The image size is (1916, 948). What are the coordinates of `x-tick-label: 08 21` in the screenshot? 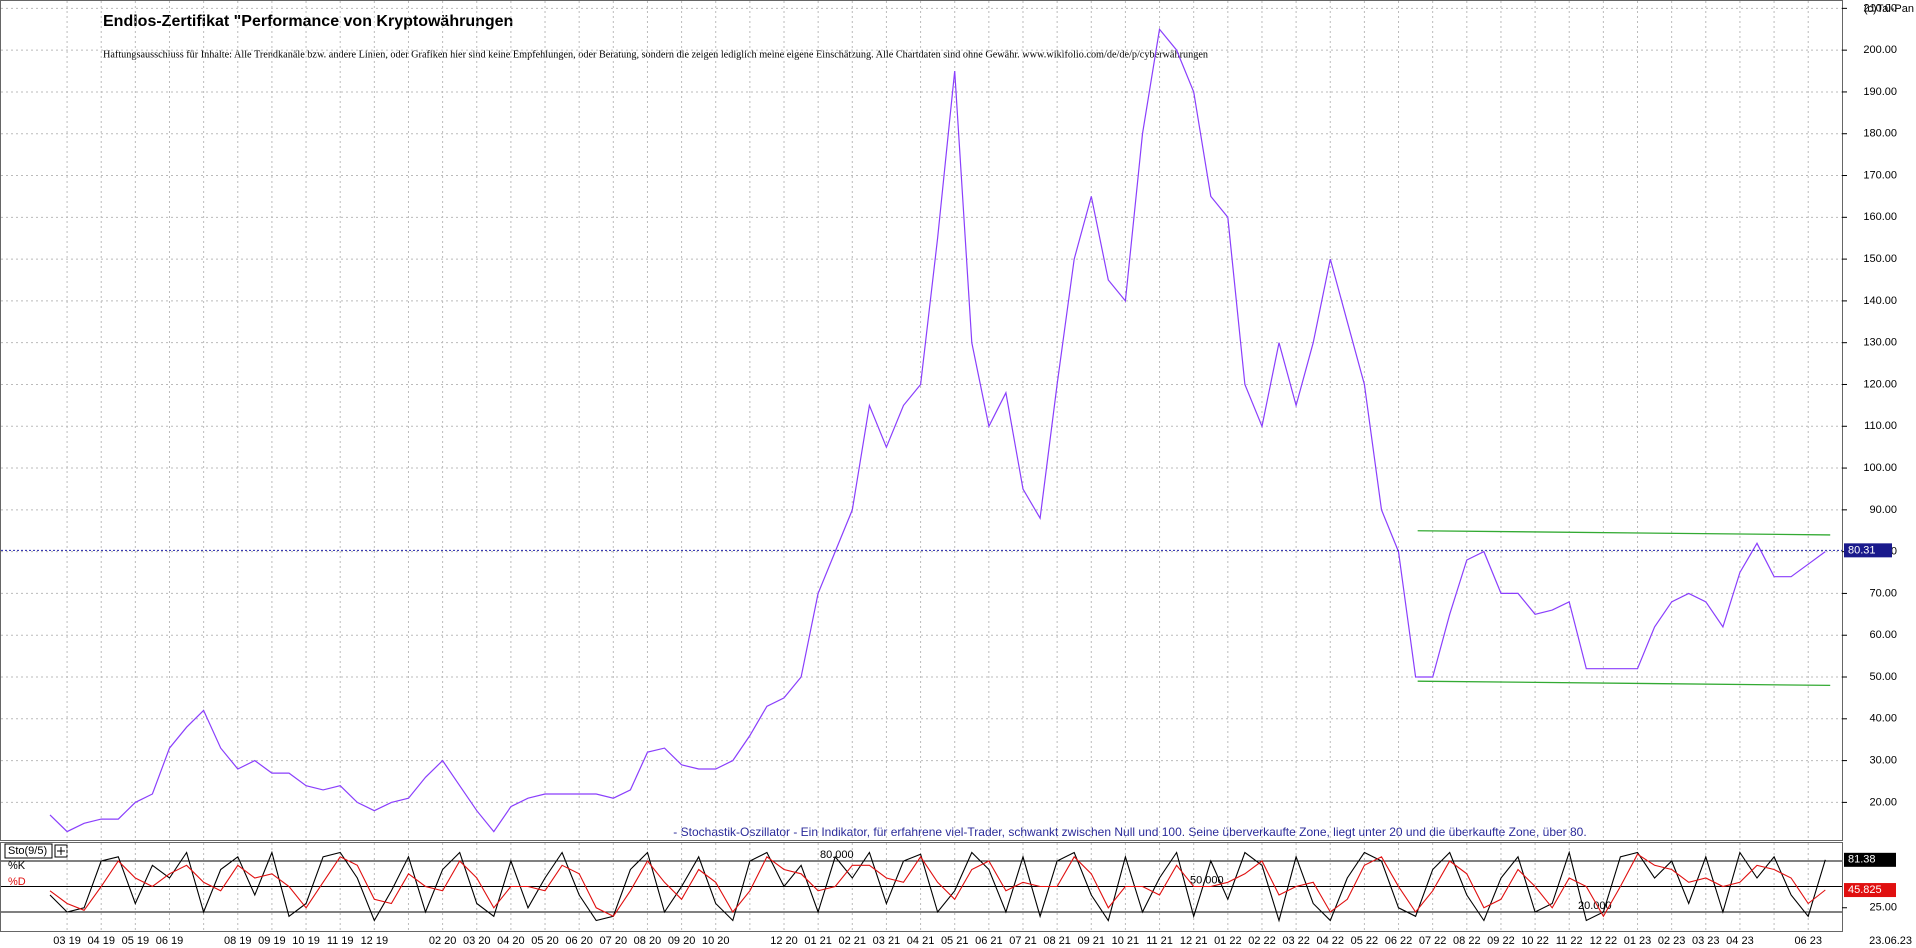 It's located at (1057, 941).